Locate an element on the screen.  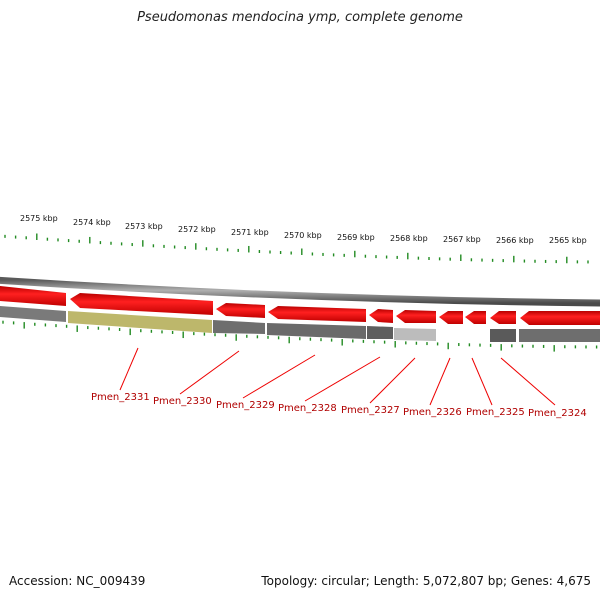
scale-label: 2572 kbp is located at coordinates (197, 229).